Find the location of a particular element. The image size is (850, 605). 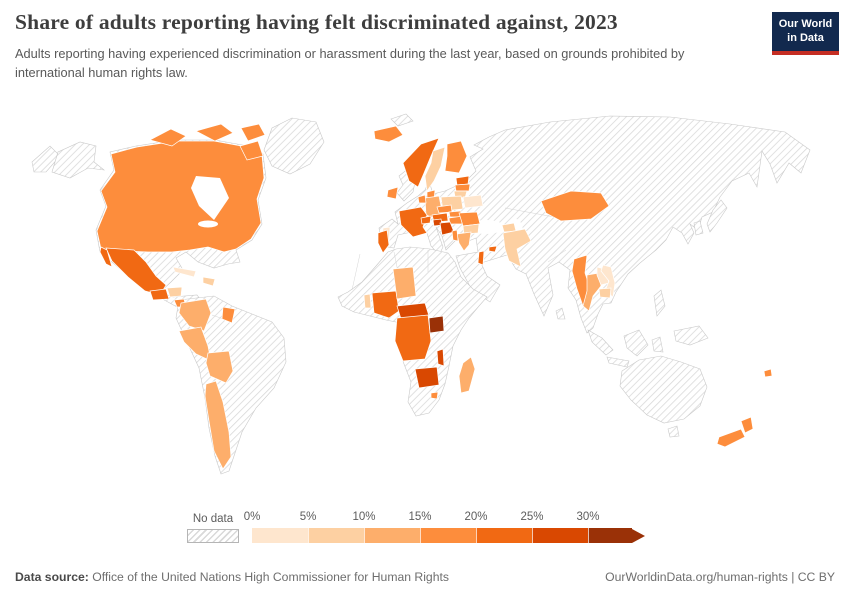

legend-bin-0-5%: 0% is located at coordinates (276, 527).